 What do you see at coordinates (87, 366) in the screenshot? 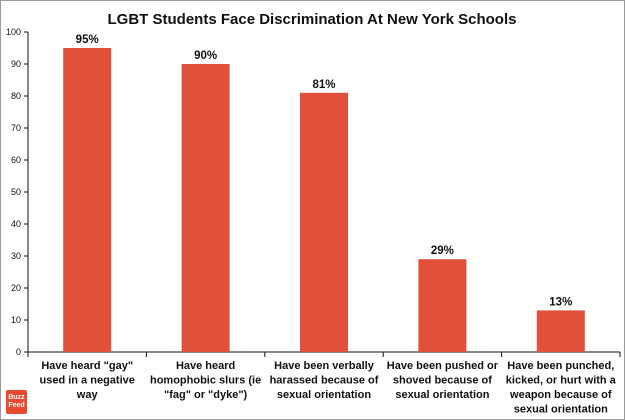
I see `category-label-line: Have heard "gay"` at bounding box center [87, 366].